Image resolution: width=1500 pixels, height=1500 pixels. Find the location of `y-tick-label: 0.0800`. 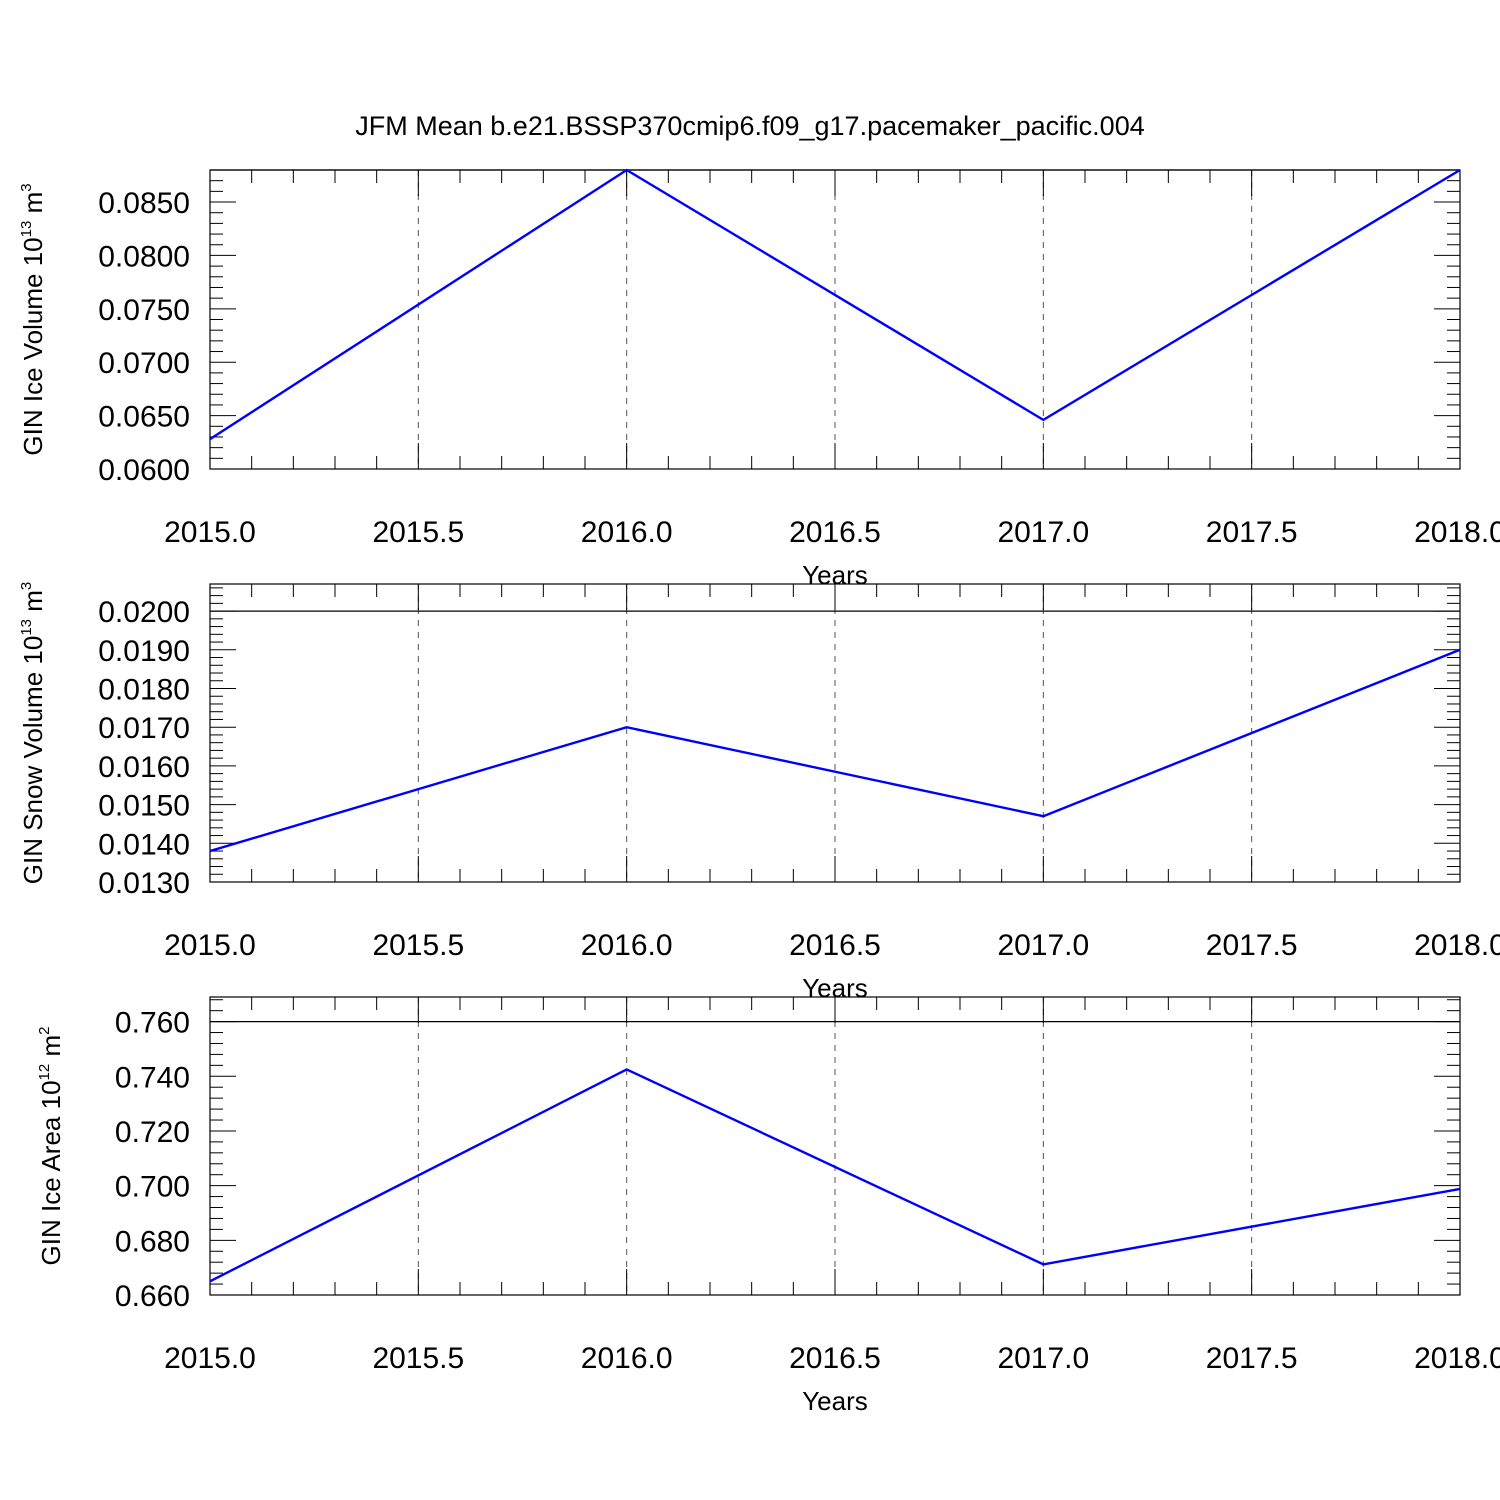

y-tick-label: 0.0800 is located at coordinates (144, 256).